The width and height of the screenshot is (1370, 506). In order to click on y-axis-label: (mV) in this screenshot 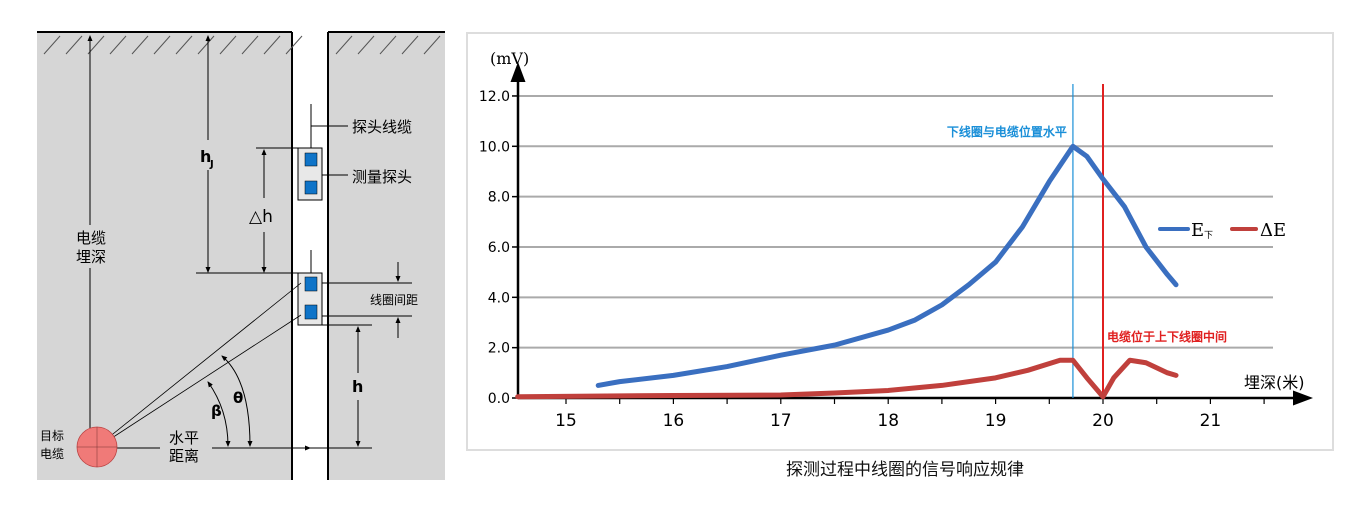, I will do `click(509, 58)`.